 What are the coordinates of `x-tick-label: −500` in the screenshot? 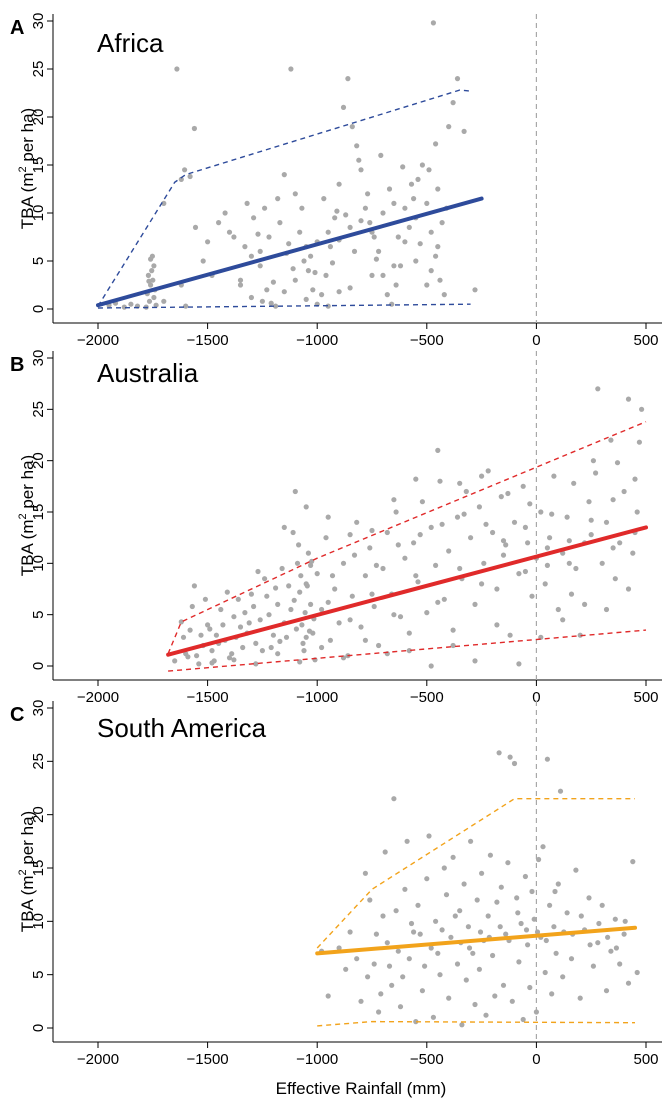 It's located at (427, 697).